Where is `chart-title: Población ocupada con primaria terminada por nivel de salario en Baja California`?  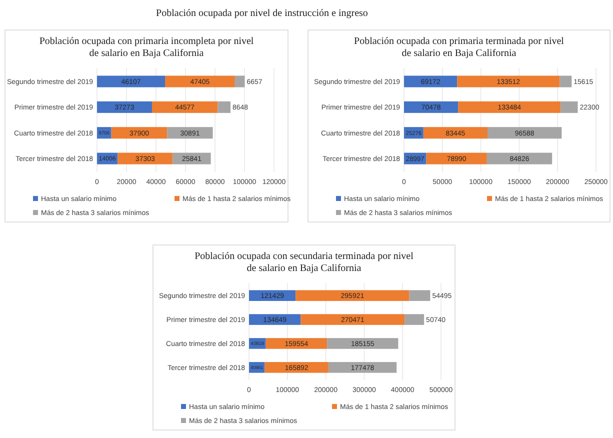 chart-title: Población ocupada con primaria terminada por nivel de salario en Baja California is located at coordinates (459, 47).